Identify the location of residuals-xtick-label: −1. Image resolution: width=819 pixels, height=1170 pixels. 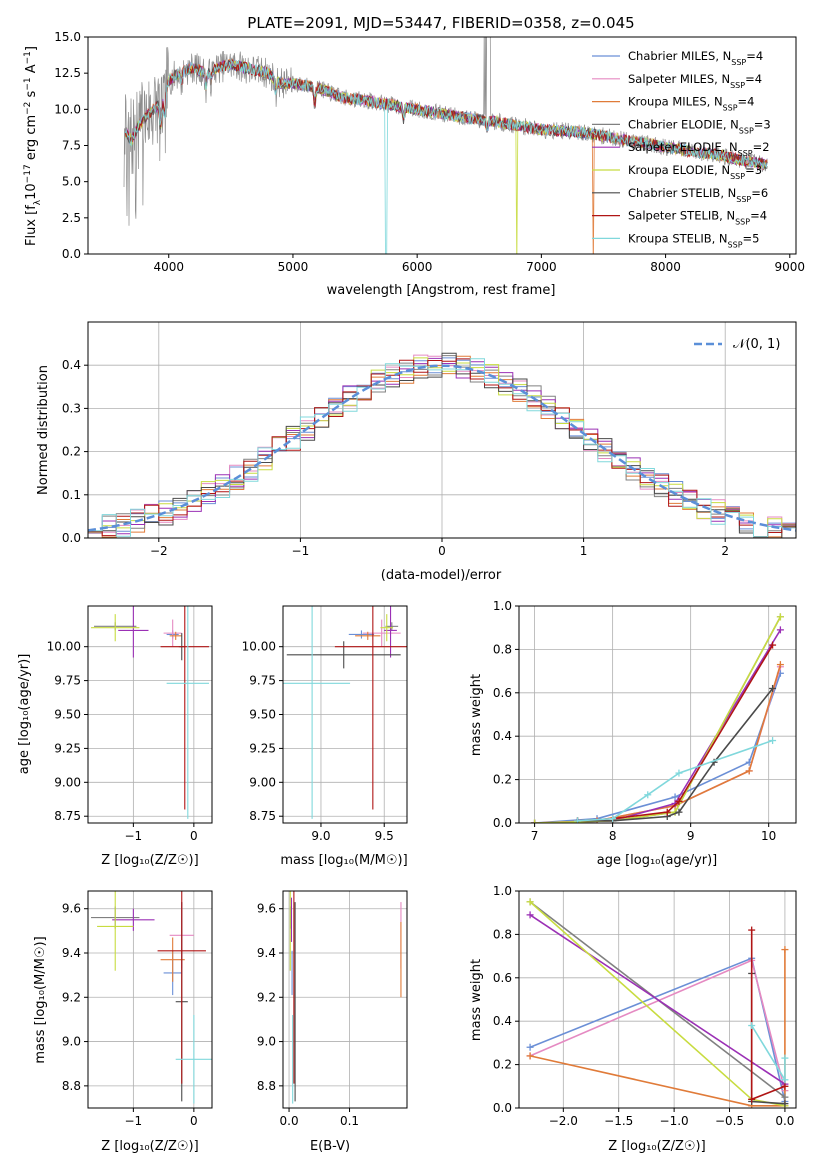
(301, 551).